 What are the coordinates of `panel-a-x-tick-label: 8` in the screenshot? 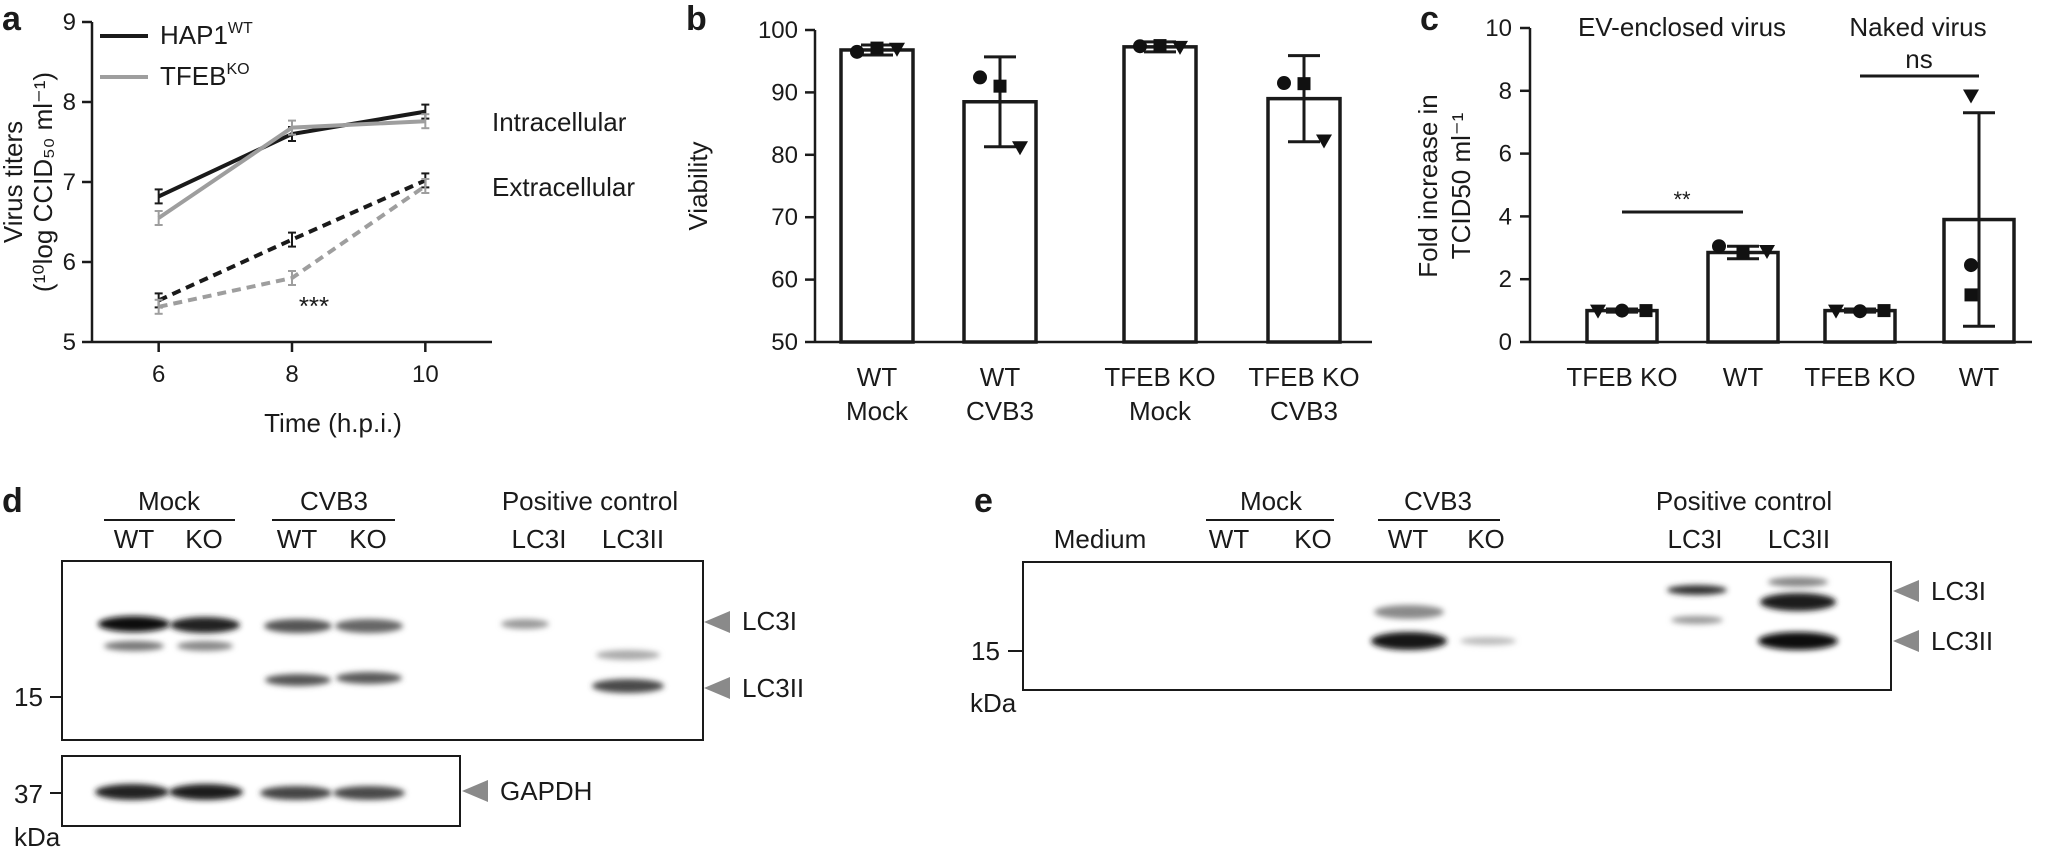 It's located at (291, 374).